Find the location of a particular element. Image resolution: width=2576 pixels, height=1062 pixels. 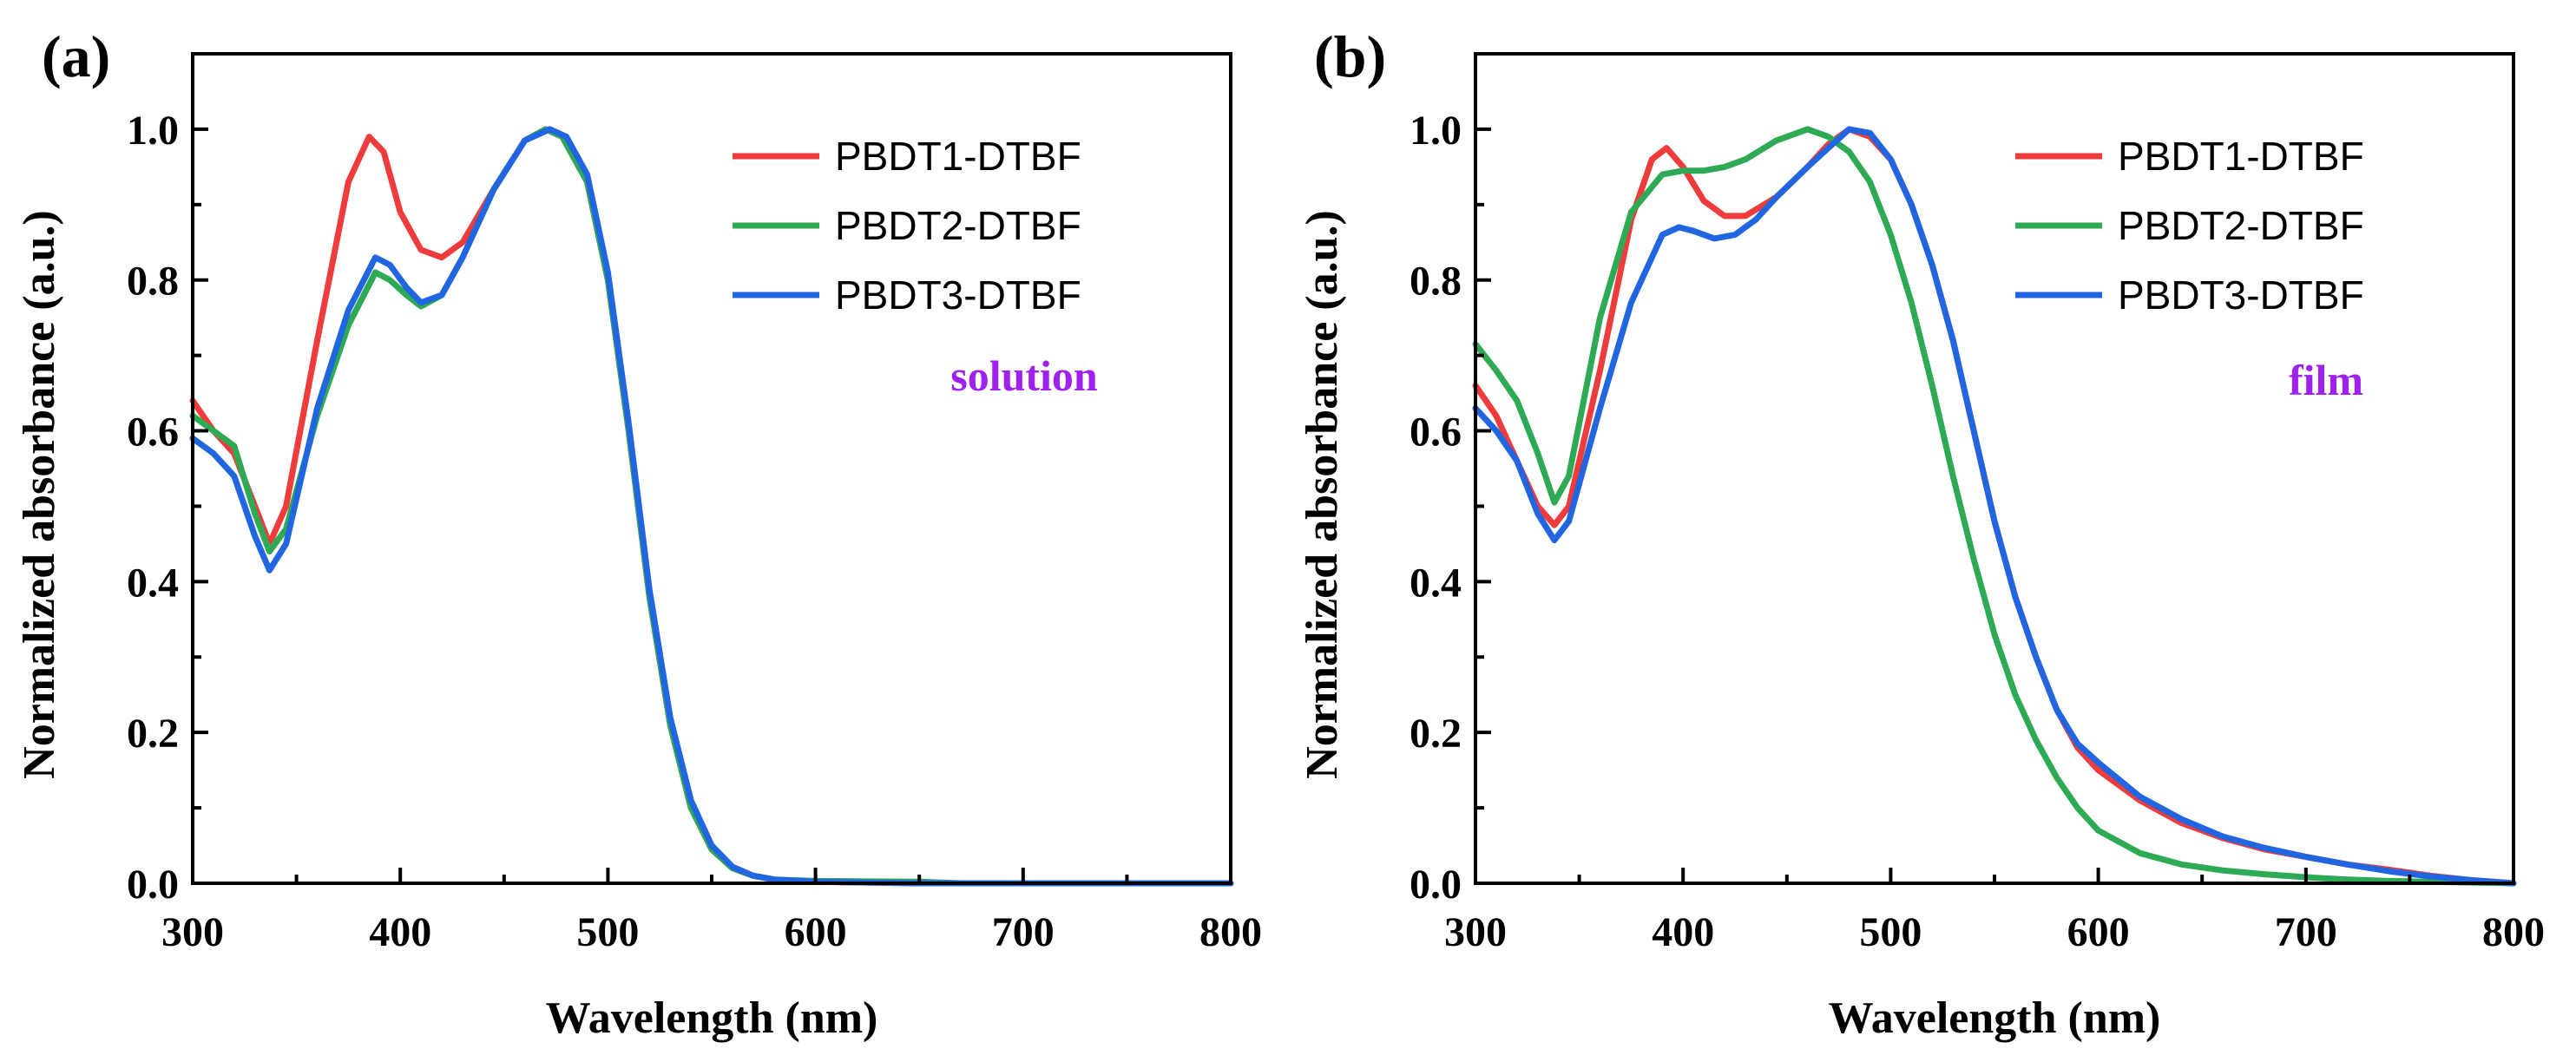

panel-label: (a) is located at coordinates (76, 56).